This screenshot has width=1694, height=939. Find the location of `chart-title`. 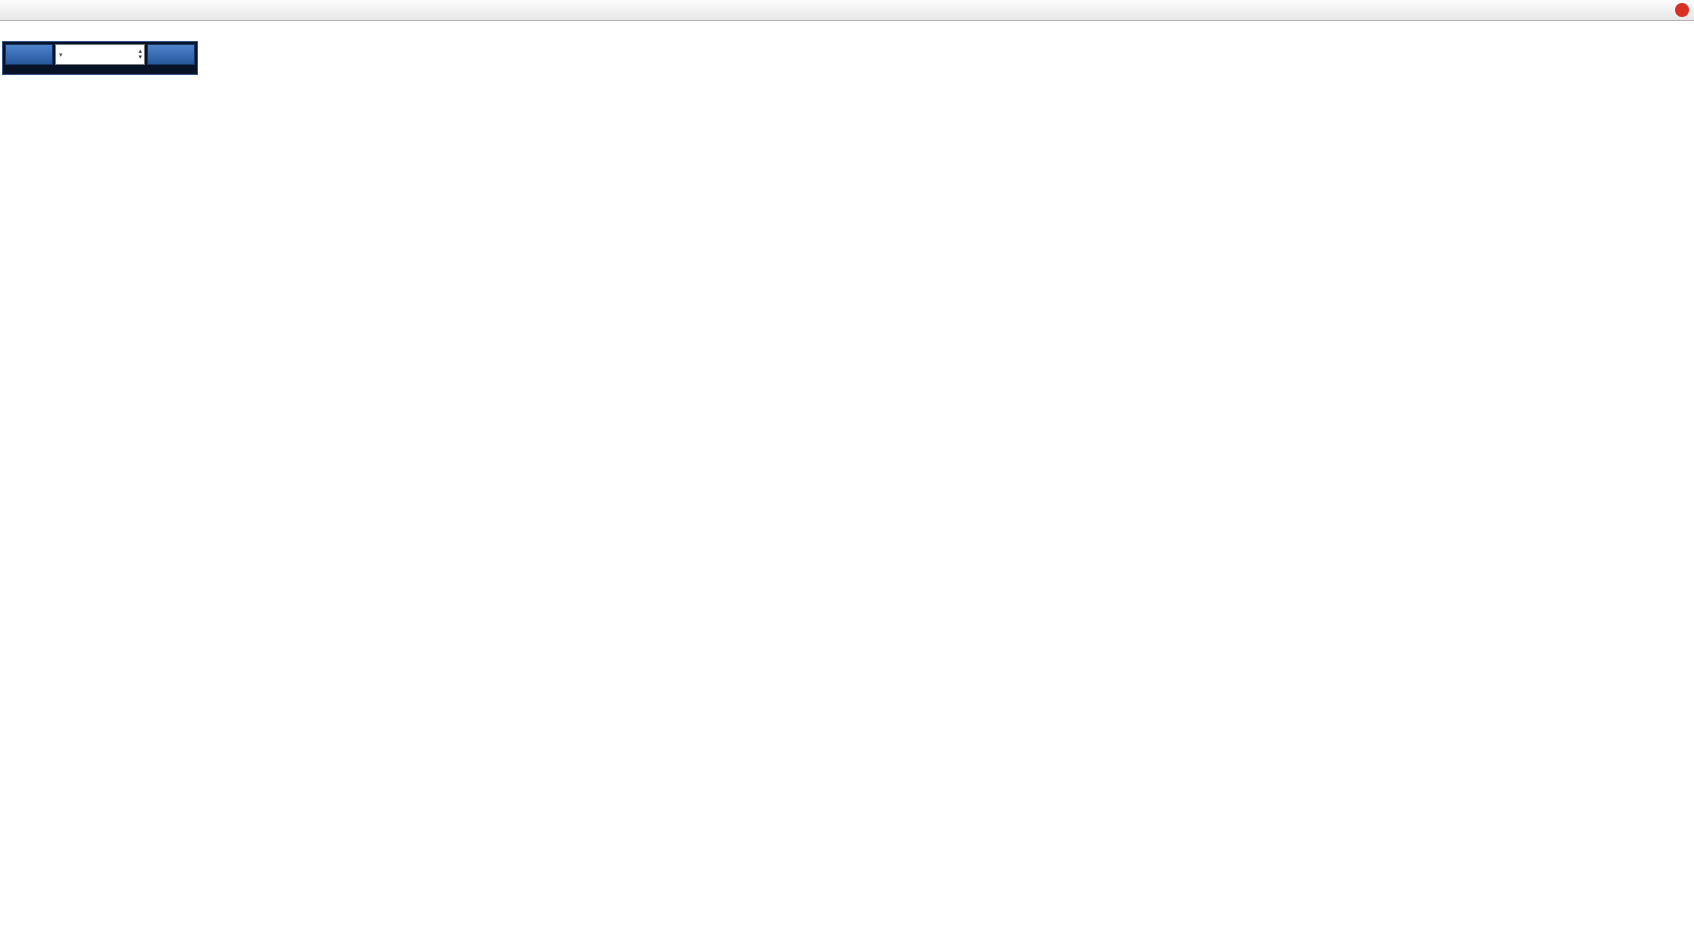

chart-title is located at coordinates (12, 35).